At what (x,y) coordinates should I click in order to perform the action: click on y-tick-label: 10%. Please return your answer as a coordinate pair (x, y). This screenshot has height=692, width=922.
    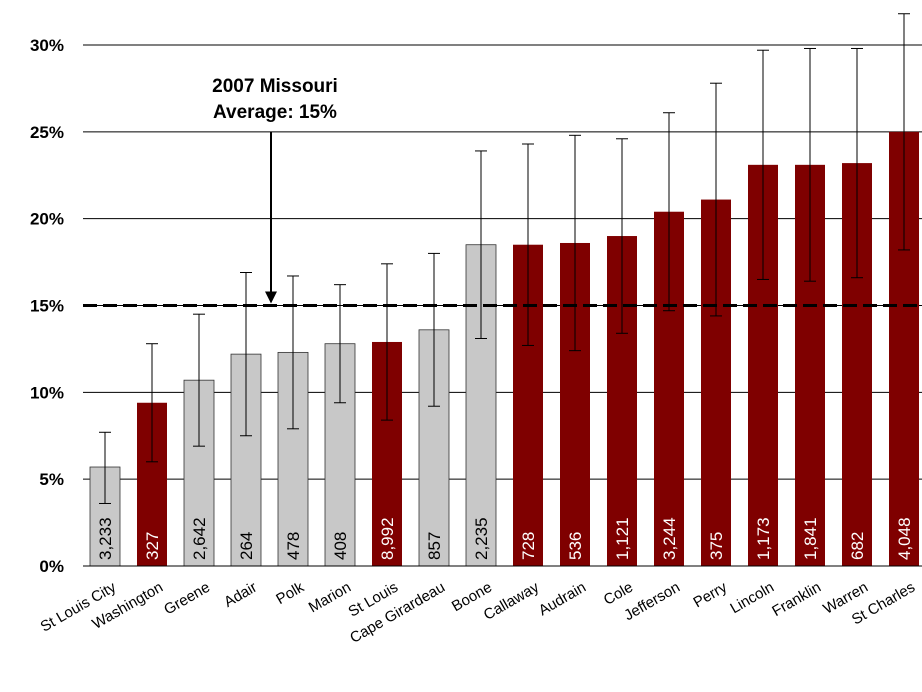
    Looking at the image, I should click on (47, 392).